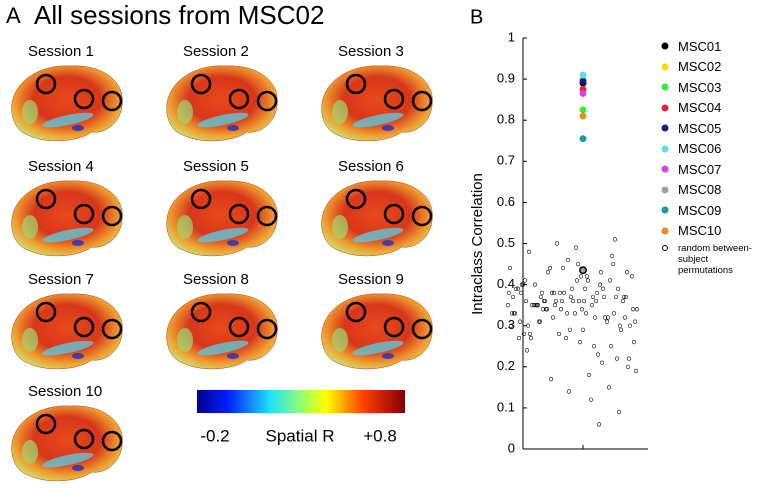 This screenshot has width=762, height=490. What do you see at coordinates (700, 149) in the screenshot?
I see `legend-label: MSC06` at bounding box center [700, 149].